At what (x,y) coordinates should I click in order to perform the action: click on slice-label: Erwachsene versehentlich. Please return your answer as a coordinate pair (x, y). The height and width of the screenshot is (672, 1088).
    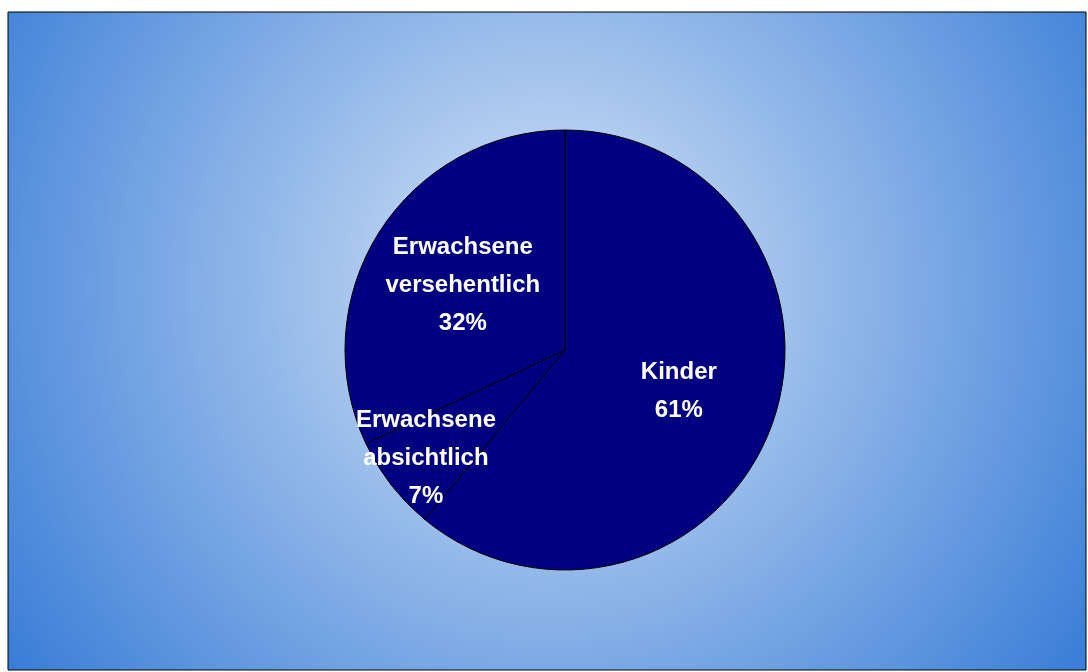
    Looking at the image, I should click on (463, 265).